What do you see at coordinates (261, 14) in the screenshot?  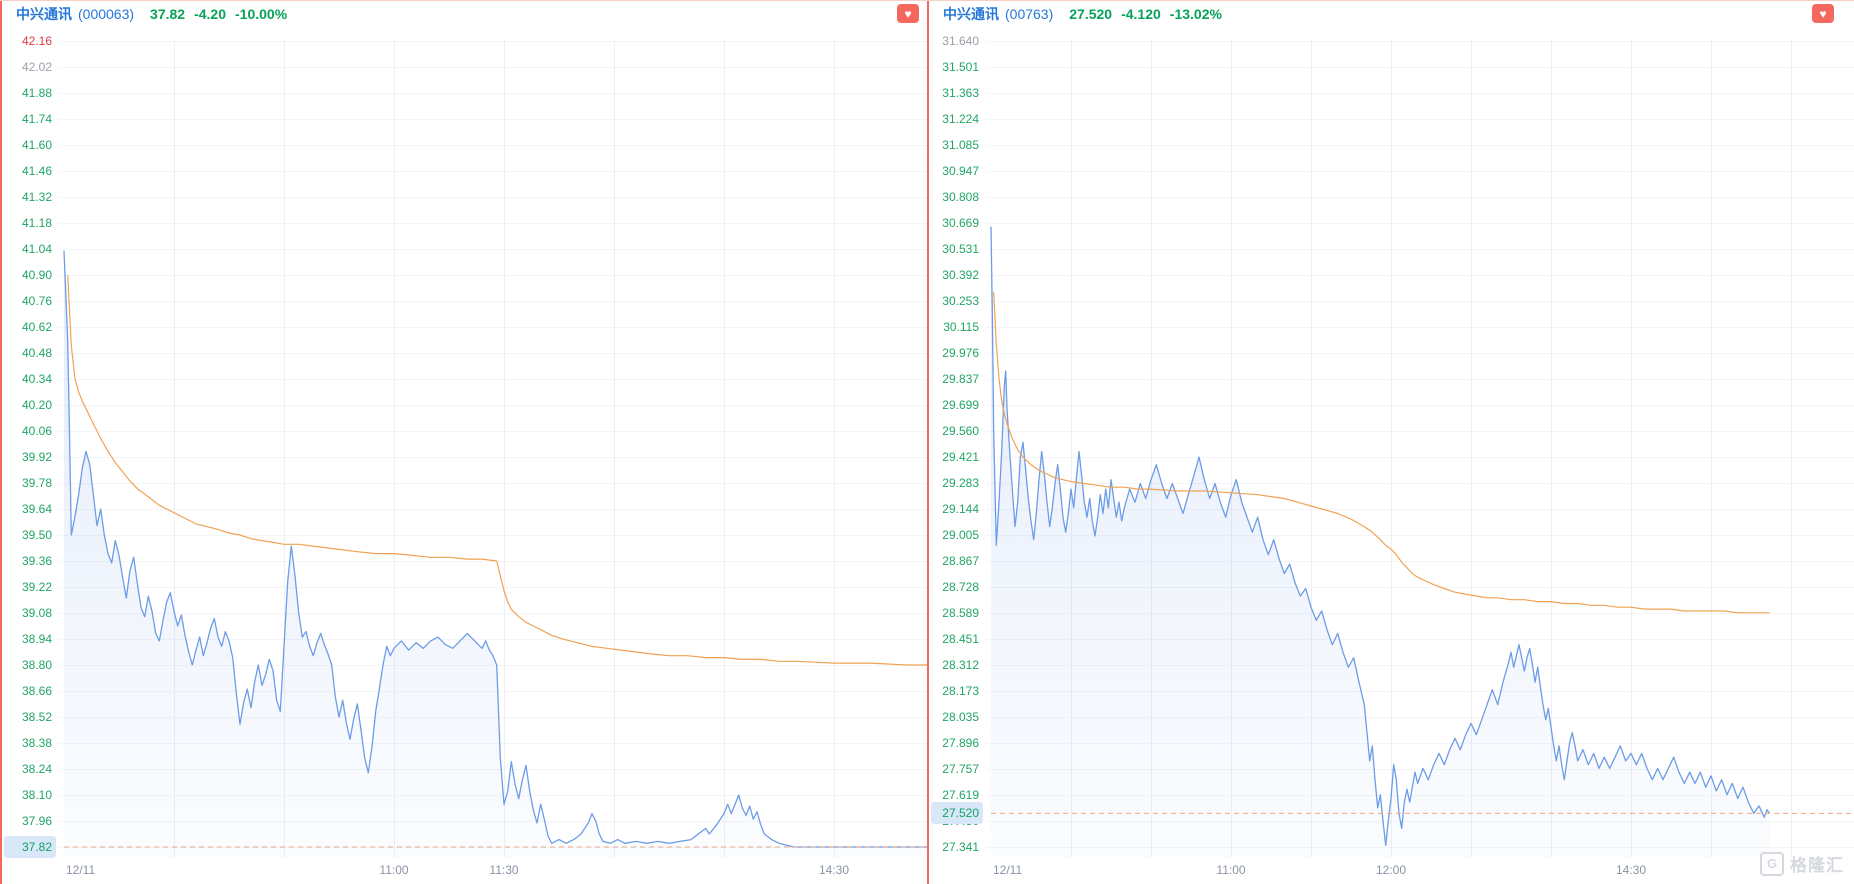 I see `price-change-percent: -10.00%` at bounding box center [261, 14].